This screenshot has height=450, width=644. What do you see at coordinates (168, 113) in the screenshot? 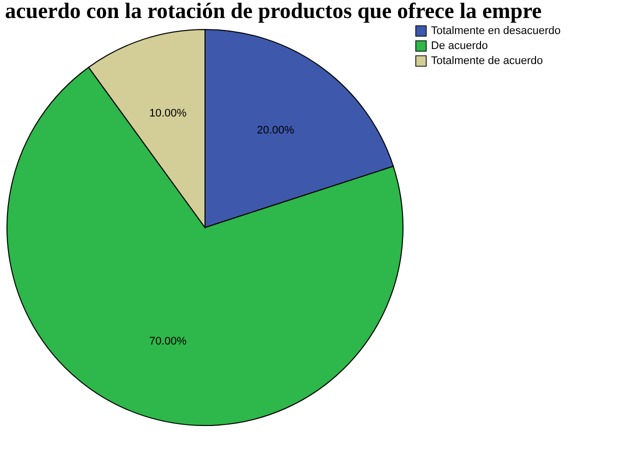
I see `data-label: 10.00%` at bounding box center [168, 113].